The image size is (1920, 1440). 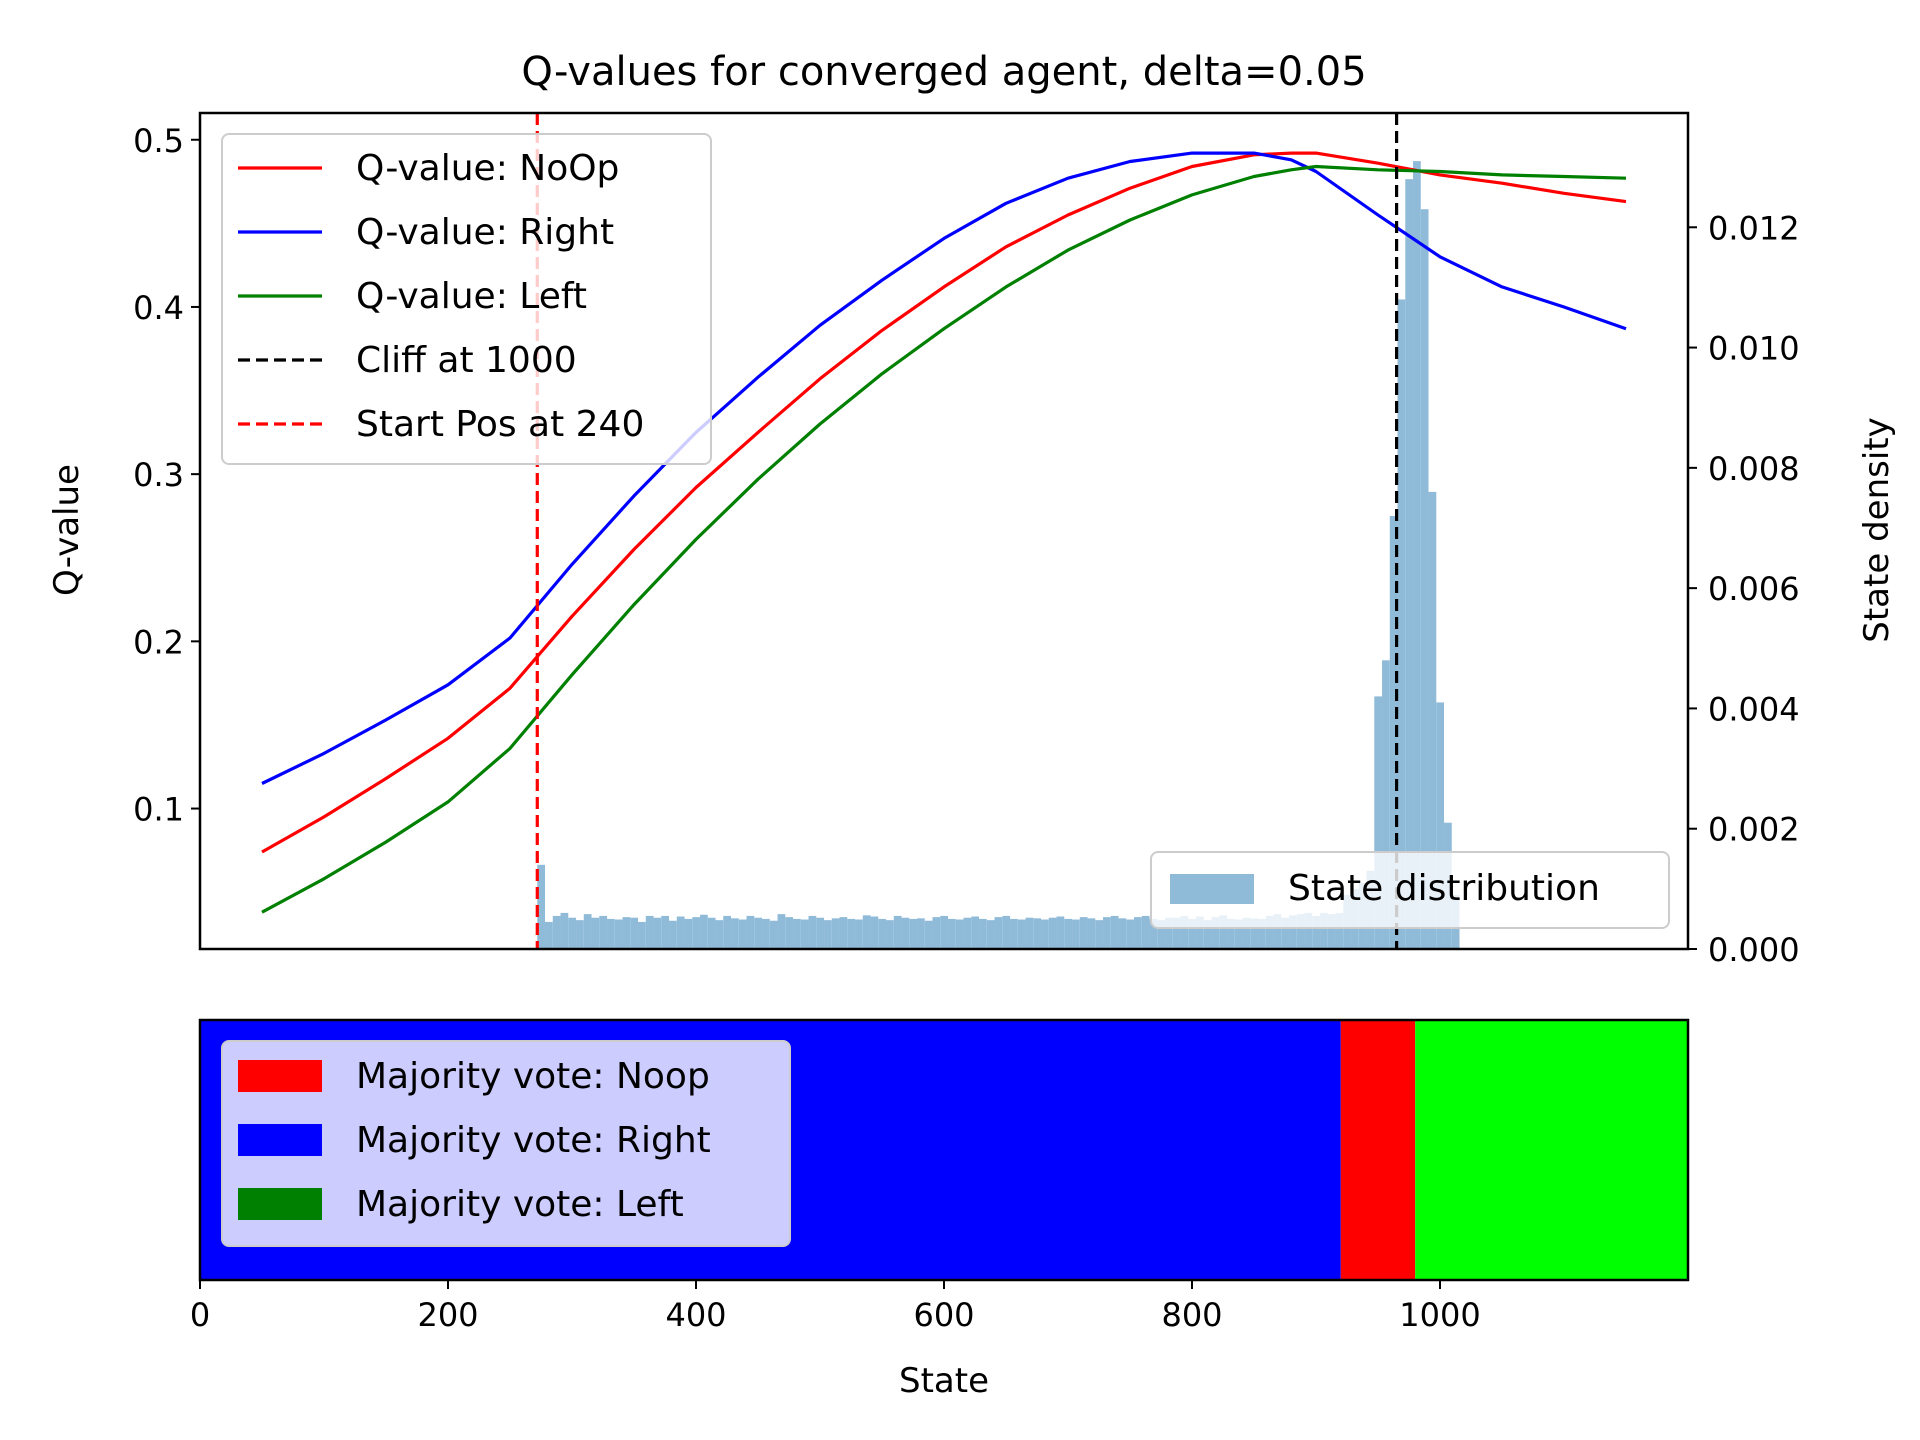 I want to click on x-tick-label: 400, so click(x=695, y=1315).